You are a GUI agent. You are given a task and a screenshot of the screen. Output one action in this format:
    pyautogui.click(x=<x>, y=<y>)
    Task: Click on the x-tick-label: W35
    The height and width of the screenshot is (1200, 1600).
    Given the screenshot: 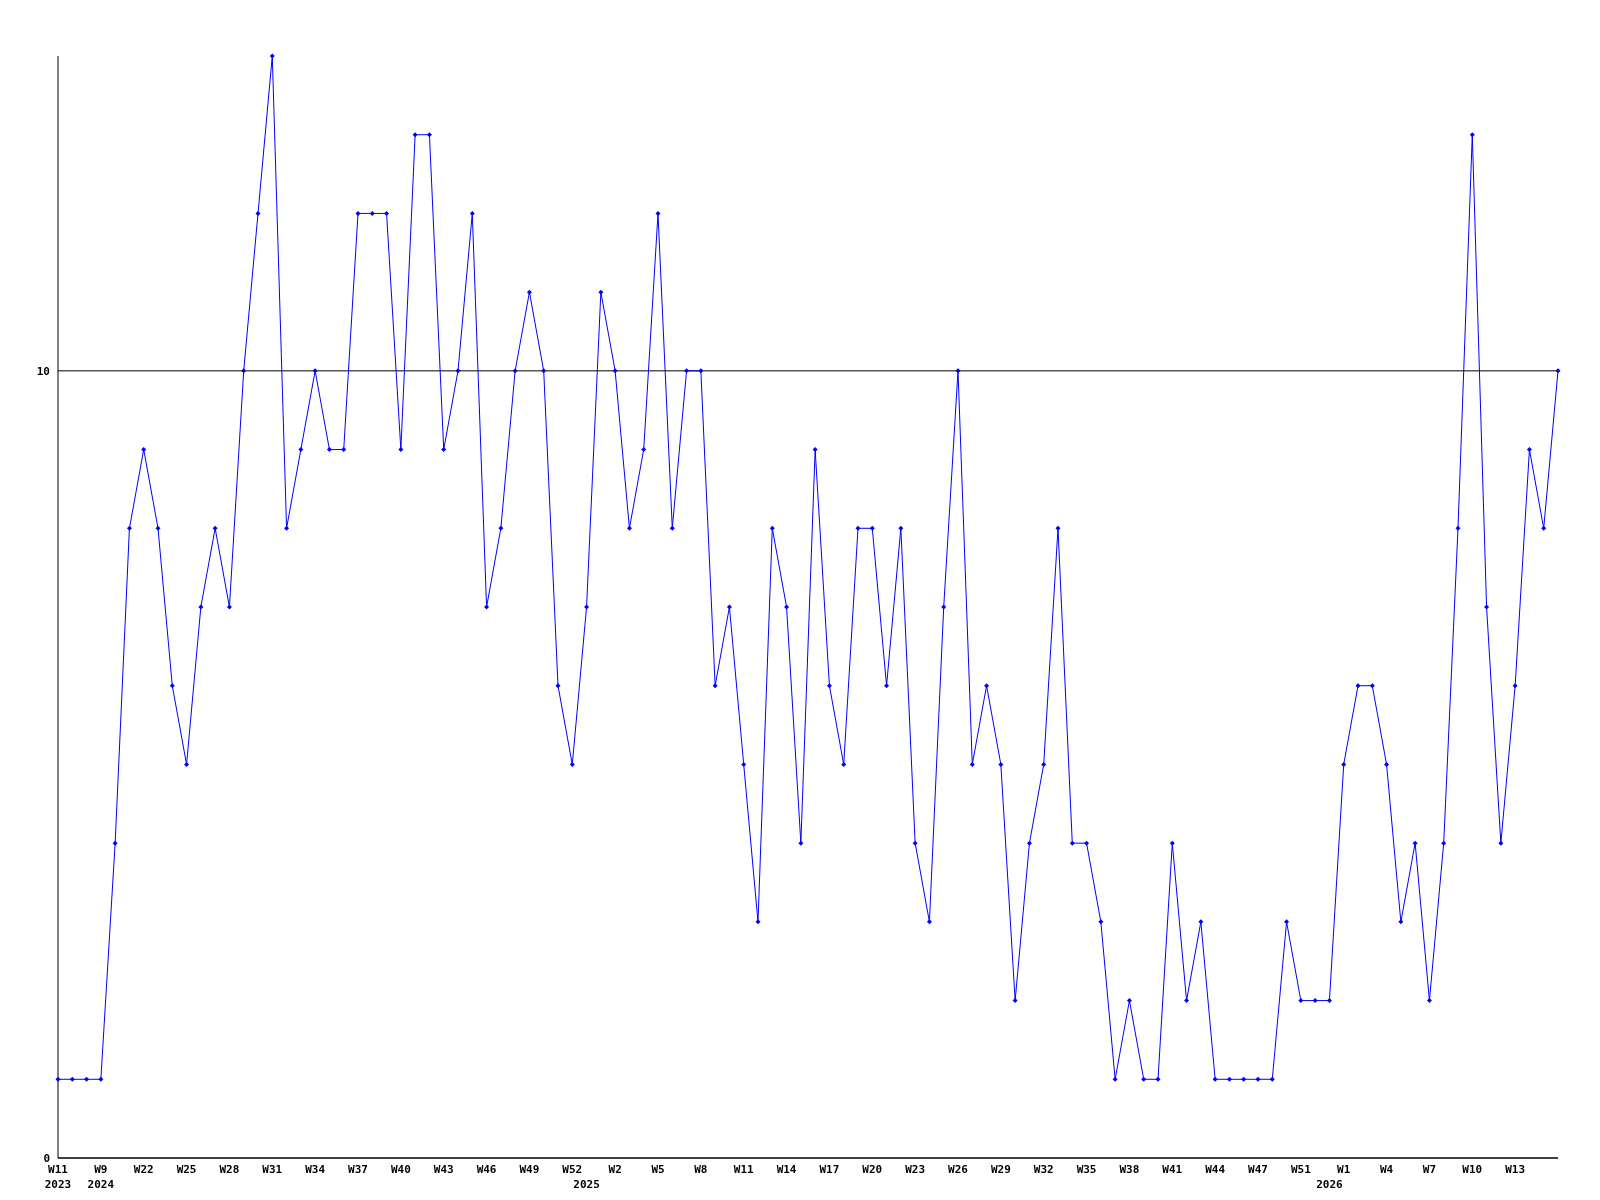 What is the action you would take?
    pyautogui.click(x=1086, y=1169)
    